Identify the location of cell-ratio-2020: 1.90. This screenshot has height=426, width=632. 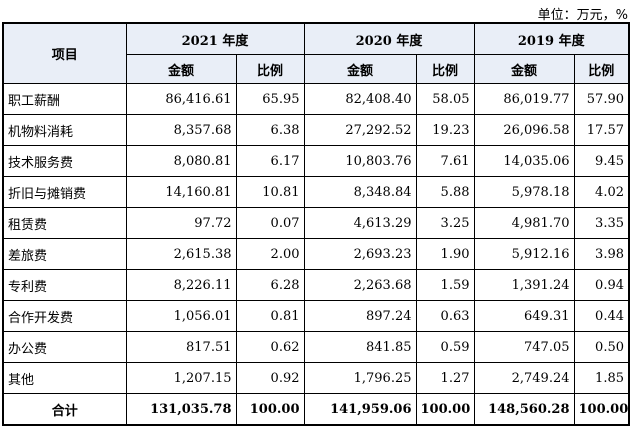
(445, 254).